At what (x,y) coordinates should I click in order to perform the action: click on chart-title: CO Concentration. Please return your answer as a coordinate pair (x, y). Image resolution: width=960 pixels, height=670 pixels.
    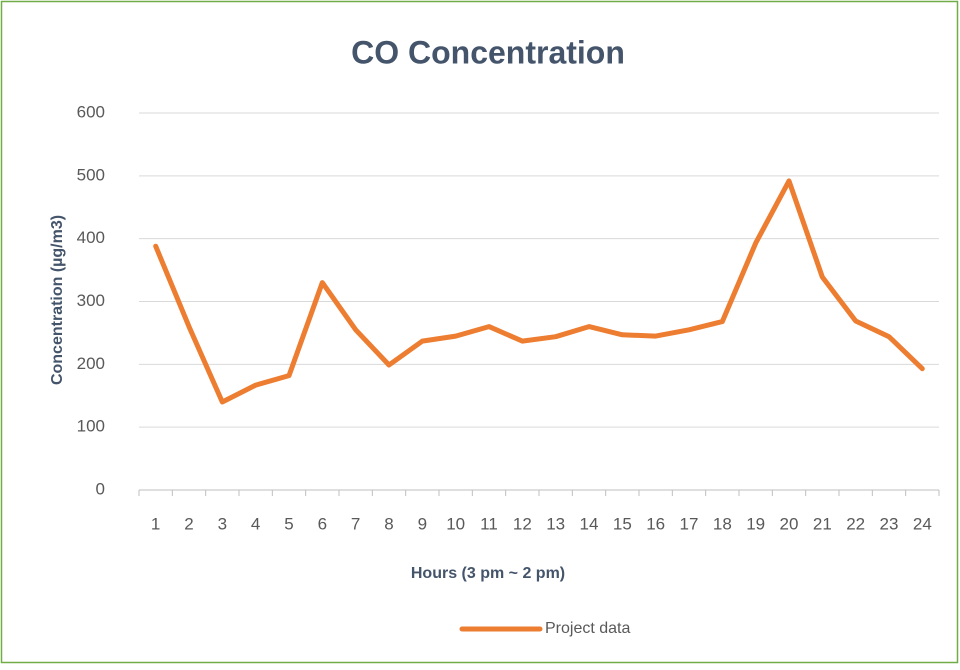
    Looking at the image, I should click on (488, 52).